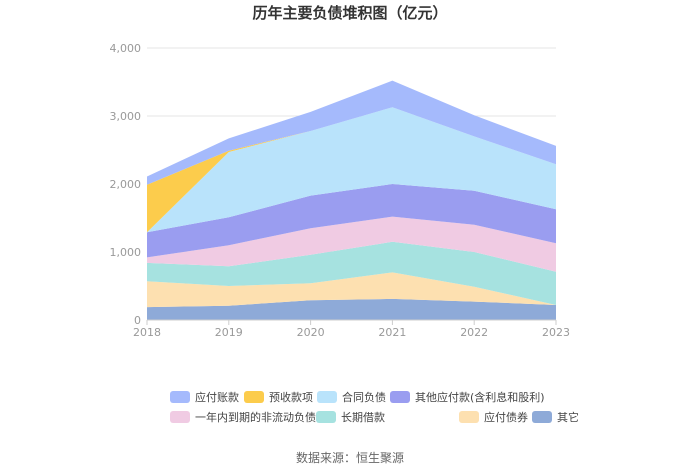  Describe the element at coordinates (311, 332) in the screenshot. I see `x-tick-label: 2020` at that location.